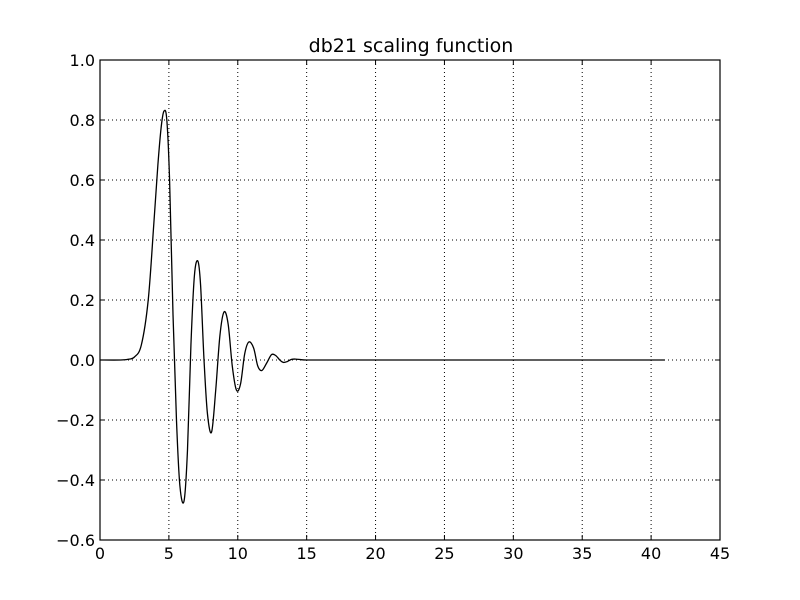  What do you see at coordinates (75, 540) in the screenshot?
I see `y-tick-label: −0.6` at bounding box center [75, 540].